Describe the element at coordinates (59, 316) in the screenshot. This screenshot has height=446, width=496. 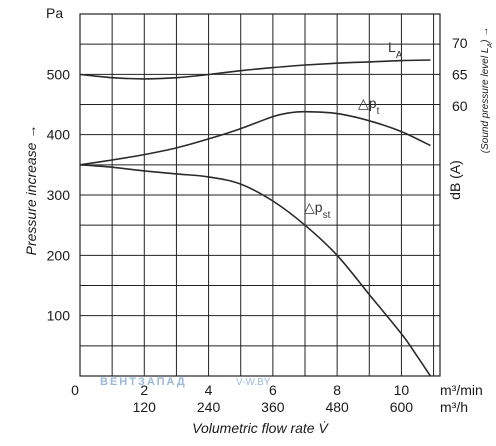
I see `y-tick-label: 100` at that location.